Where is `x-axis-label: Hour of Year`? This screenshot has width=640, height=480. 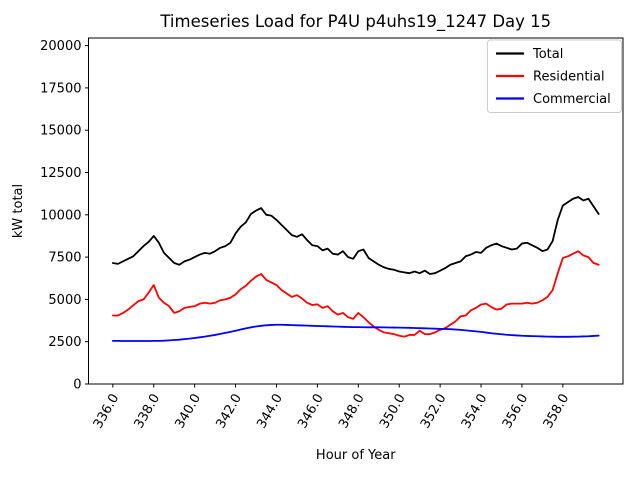 x-axis-label: Hour of Year is located at coordinates (356, 455).